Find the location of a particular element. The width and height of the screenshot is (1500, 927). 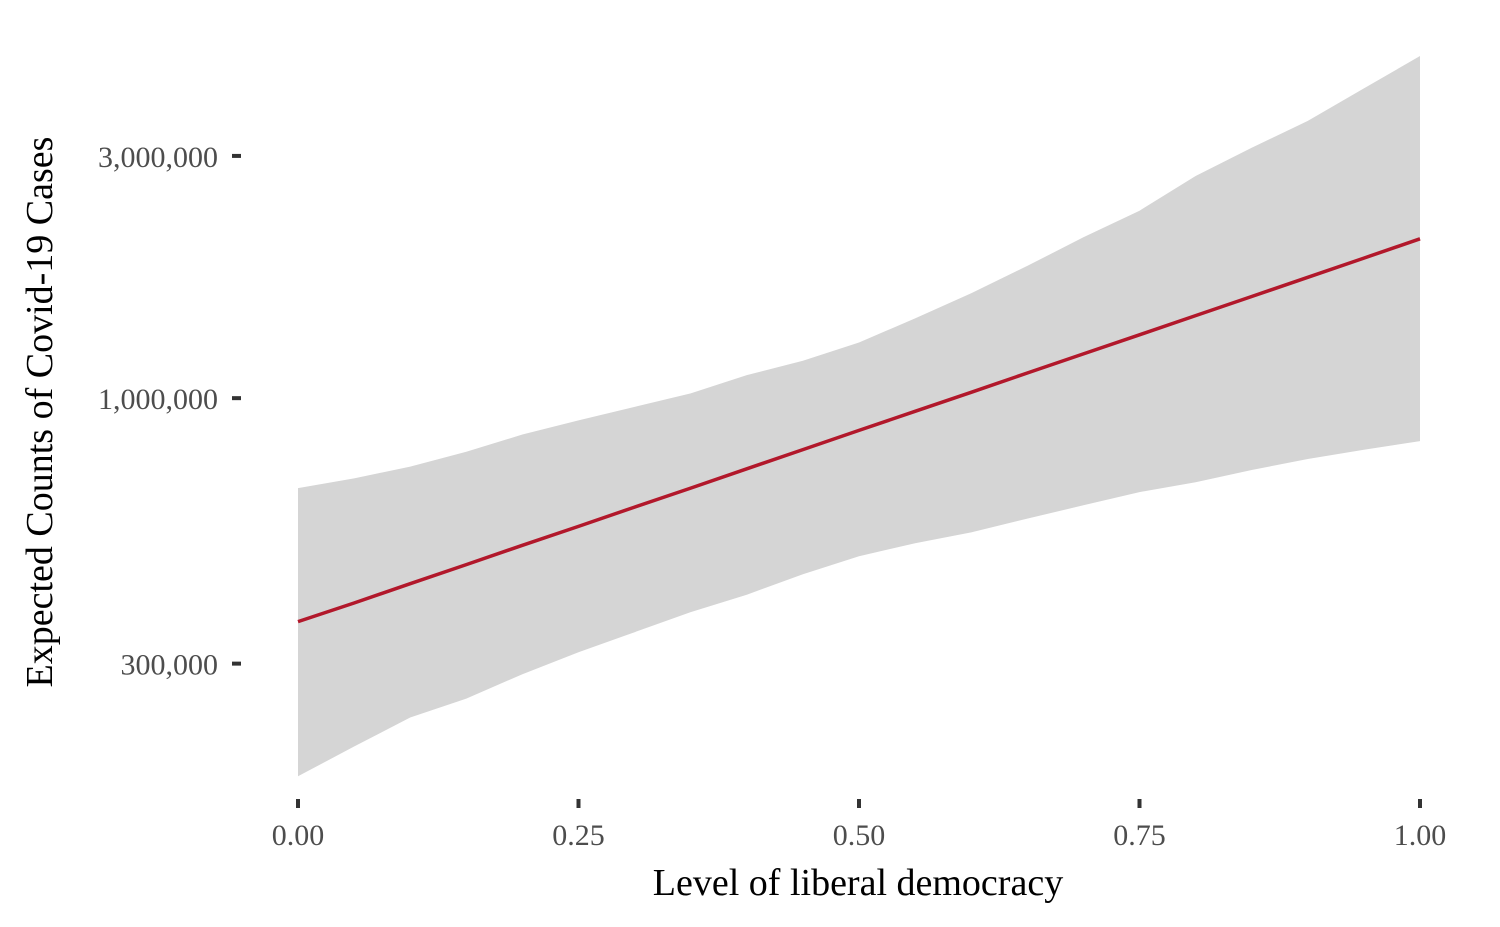

x-axis-title: Level of liberal democracy is located at coordinates (858, 883).